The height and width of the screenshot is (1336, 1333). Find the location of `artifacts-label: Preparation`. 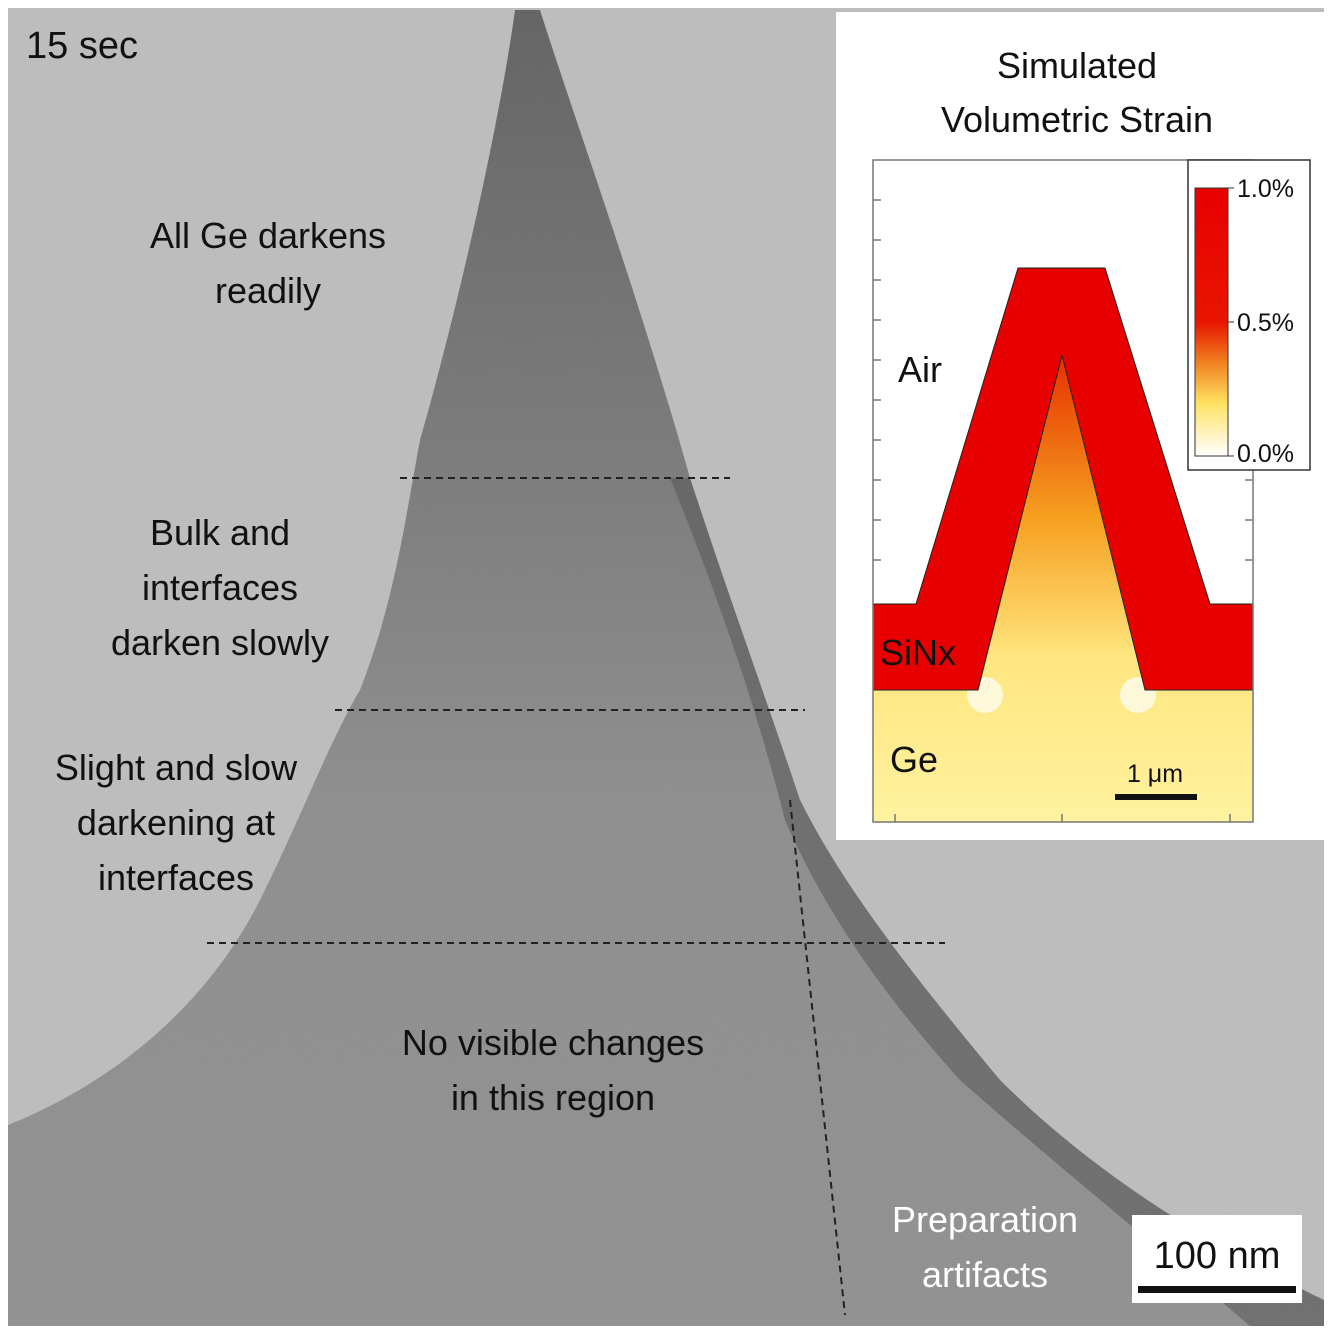

artifacts-label: Preparation is located at coordinates (985, 1219).